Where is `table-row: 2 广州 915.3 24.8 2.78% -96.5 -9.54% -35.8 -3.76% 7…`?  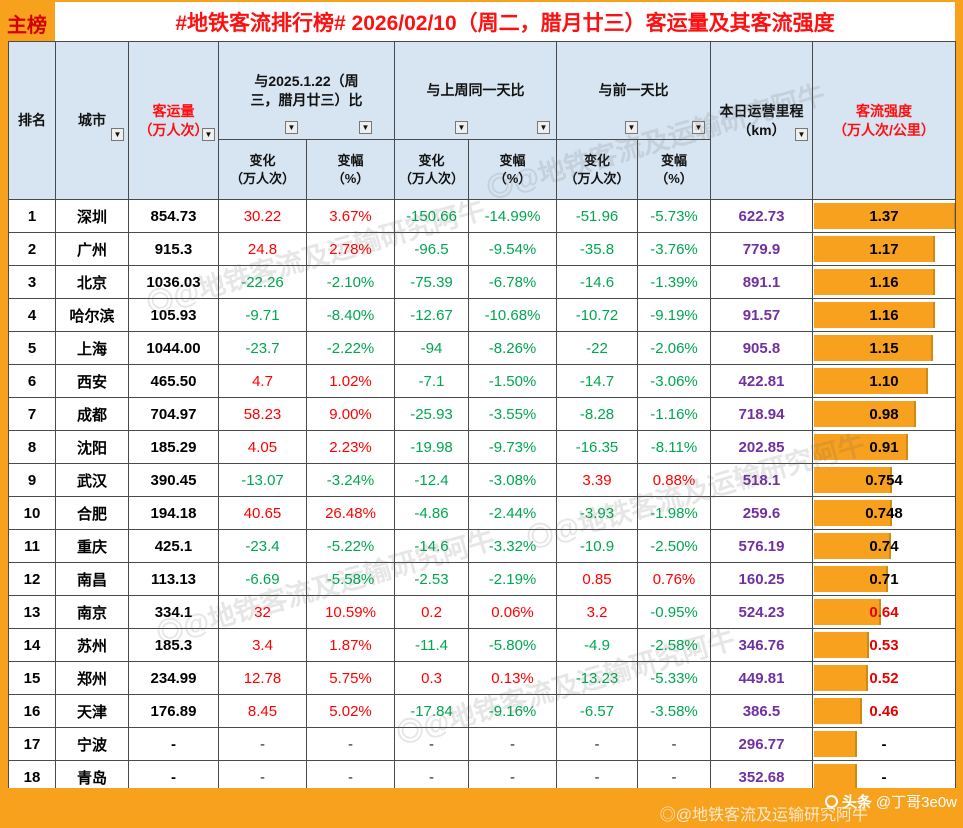
table-row: 2 广州 915.3 24.8 2.78% -96.5 -9.54% -35.8 -3.76% 7… is located at coordinates (482, 249).